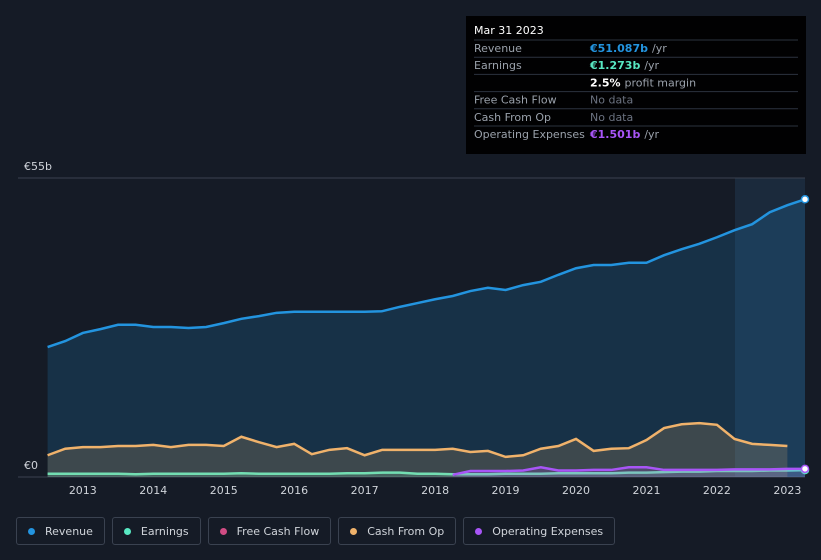 The width and height of the screenshot is (821, 560). What do you see at coordinates (69, 531) in the screenshot?
I see `legend-label: Revenue` at bounding box center [69, 531].